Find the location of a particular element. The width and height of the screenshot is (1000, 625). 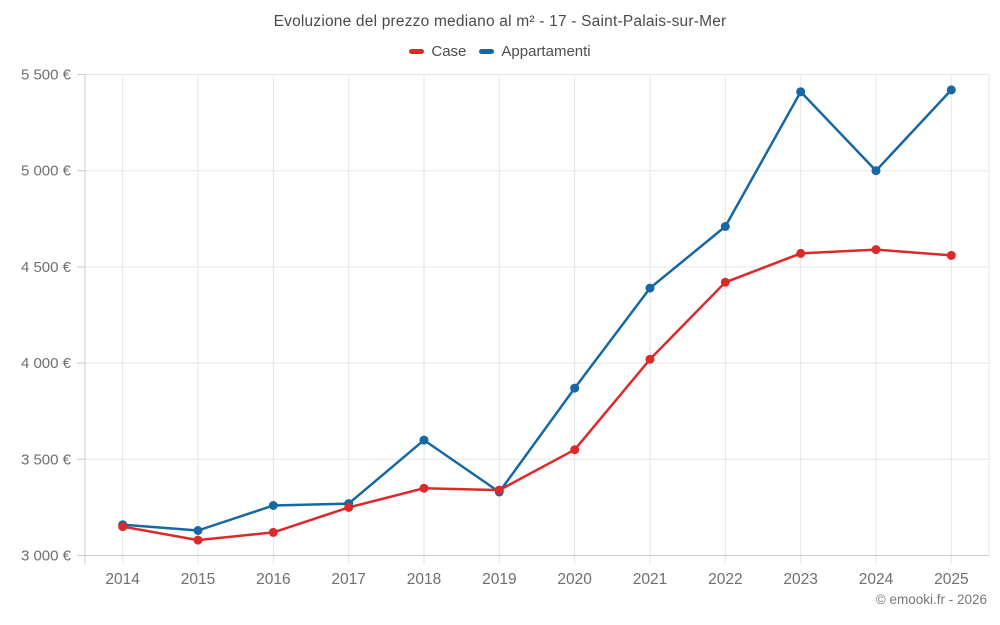

x-axis-label: 2016 is located at coordinates (273, 579).